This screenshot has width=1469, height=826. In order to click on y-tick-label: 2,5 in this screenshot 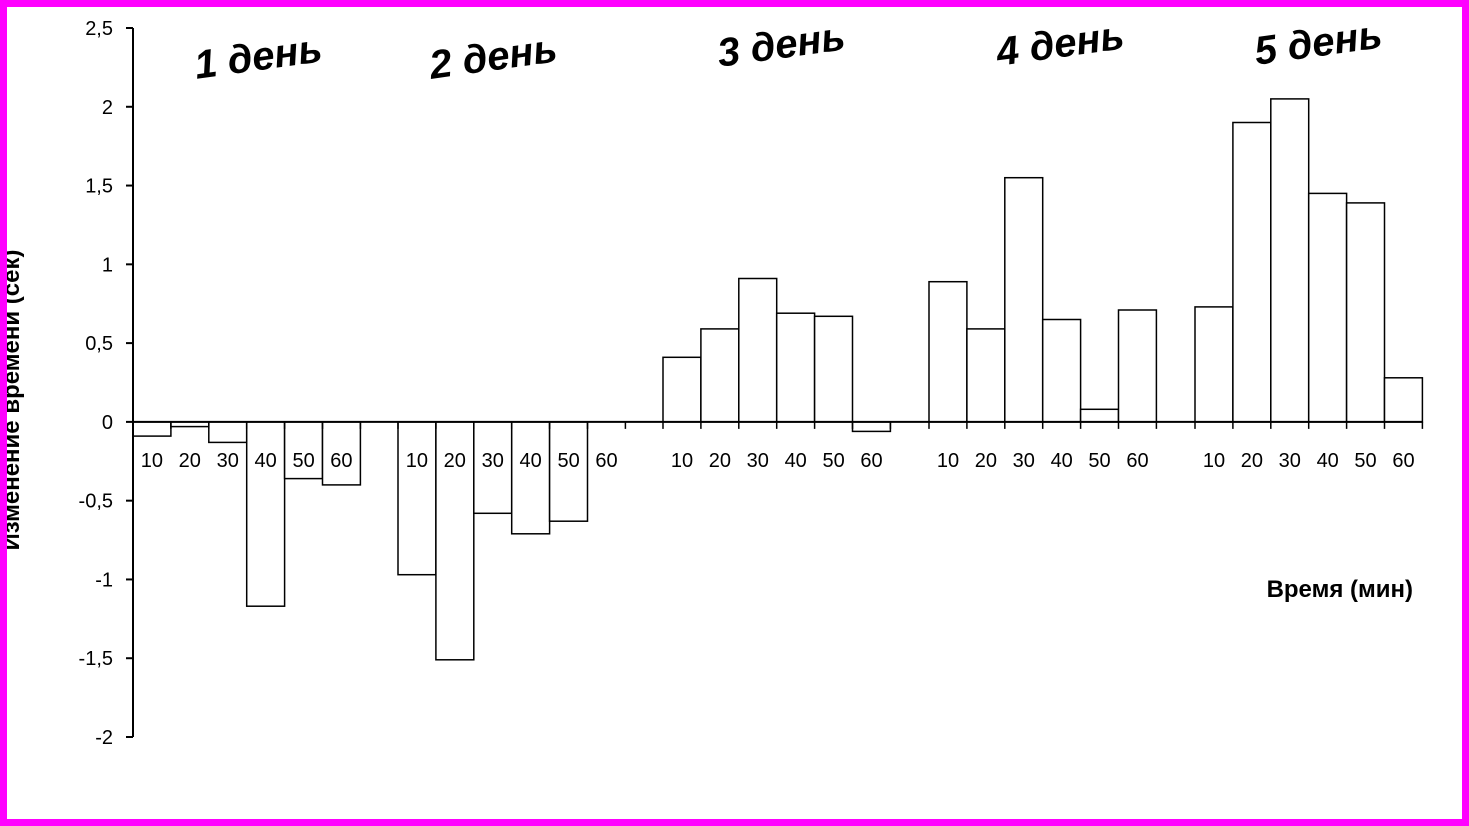, I will do `click(99, 29)`.